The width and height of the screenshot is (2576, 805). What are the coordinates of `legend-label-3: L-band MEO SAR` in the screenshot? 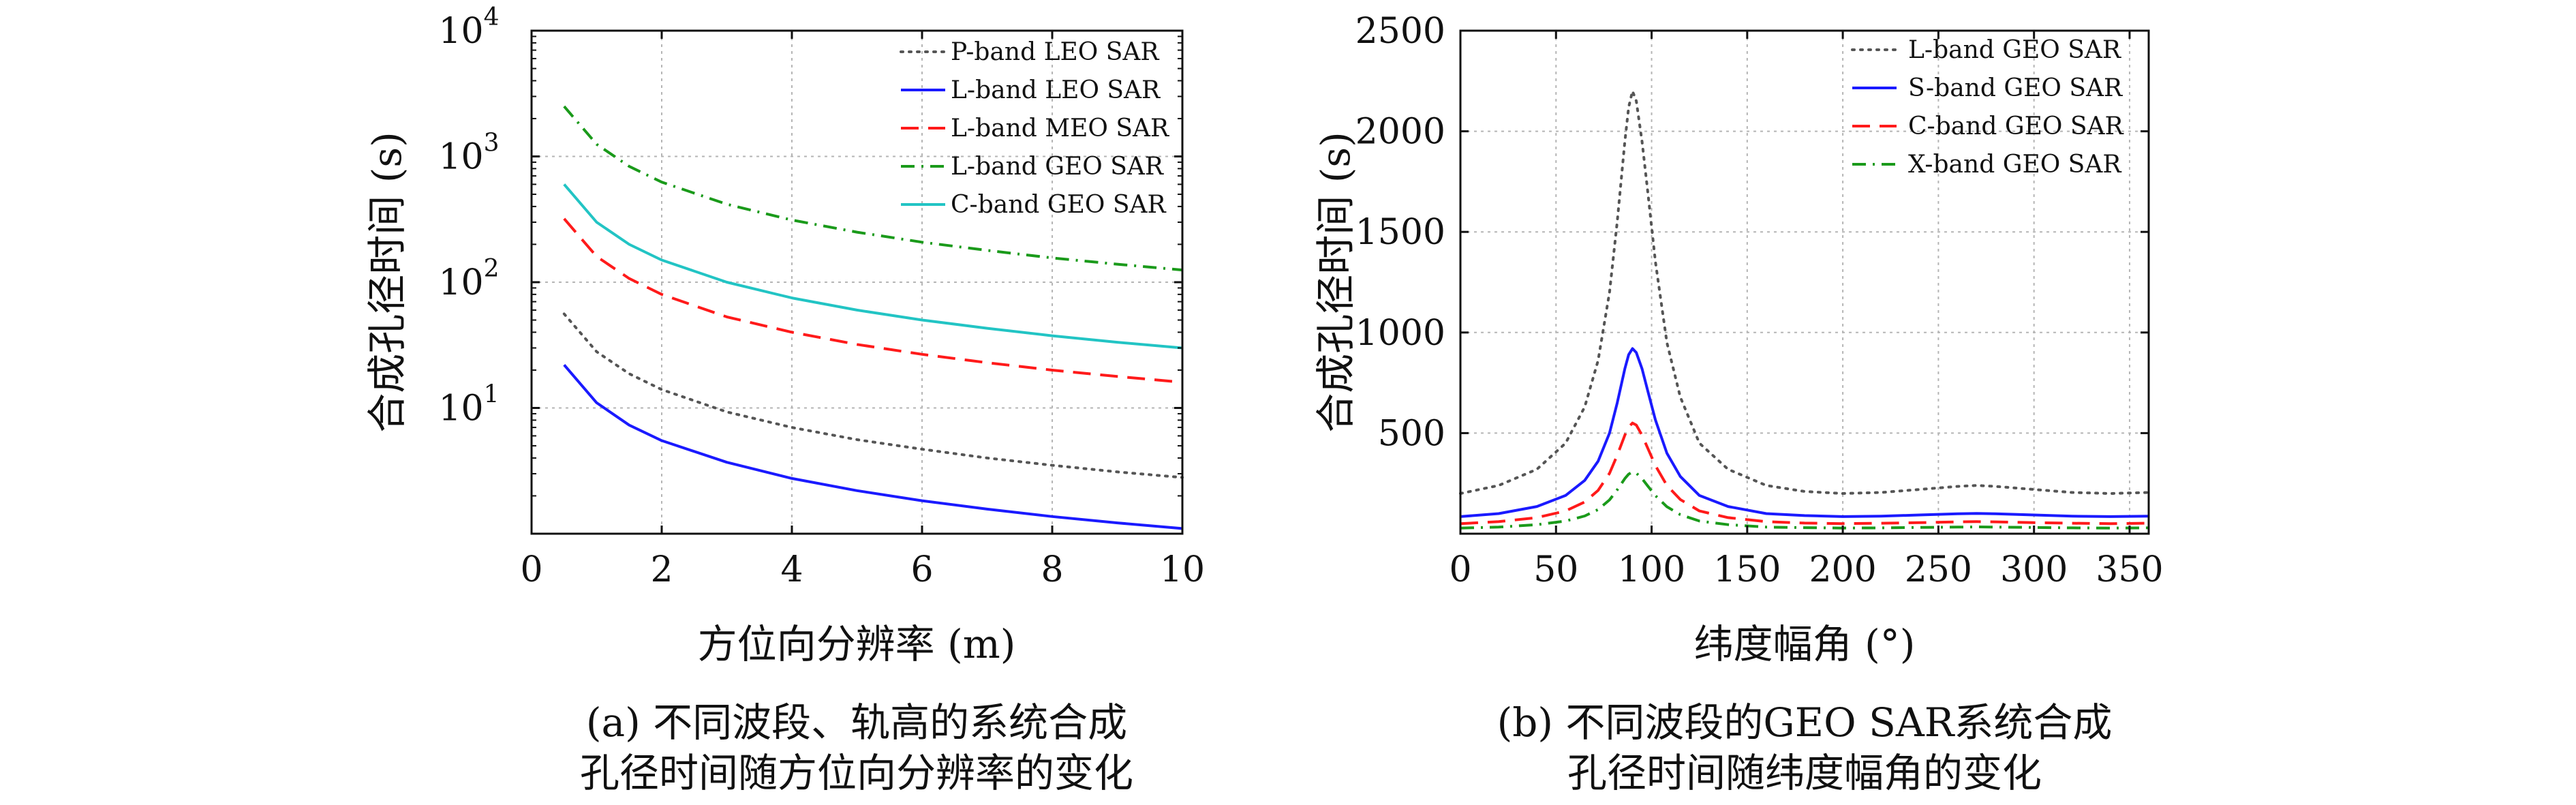 It's located at (1060, 128).